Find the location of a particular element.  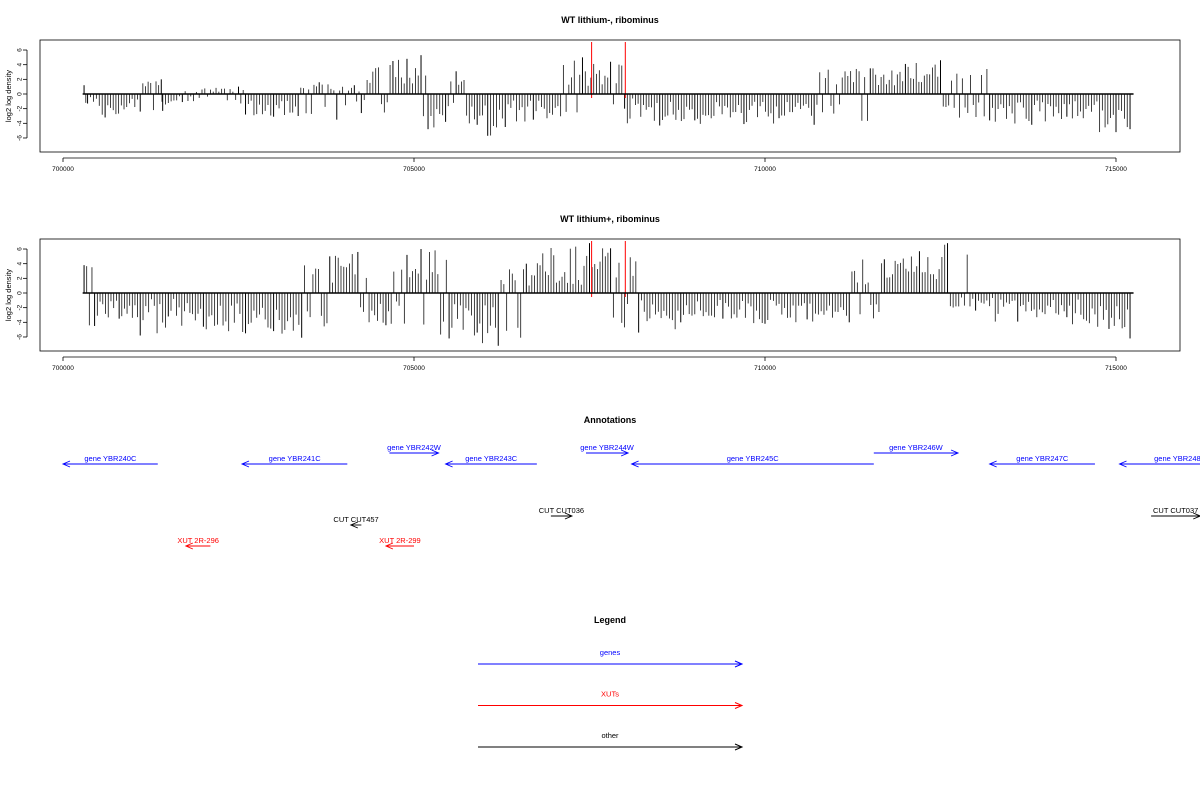

panel-2-bars is located at coordinates (607, 294).